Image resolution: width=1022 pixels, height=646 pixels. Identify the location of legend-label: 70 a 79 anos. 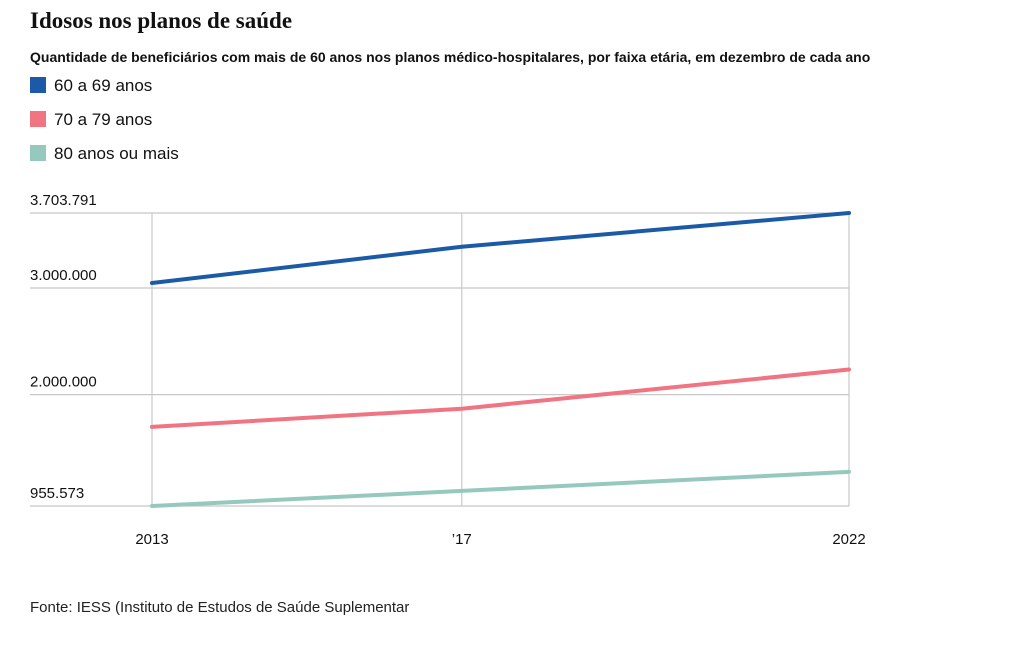
(103, 119).